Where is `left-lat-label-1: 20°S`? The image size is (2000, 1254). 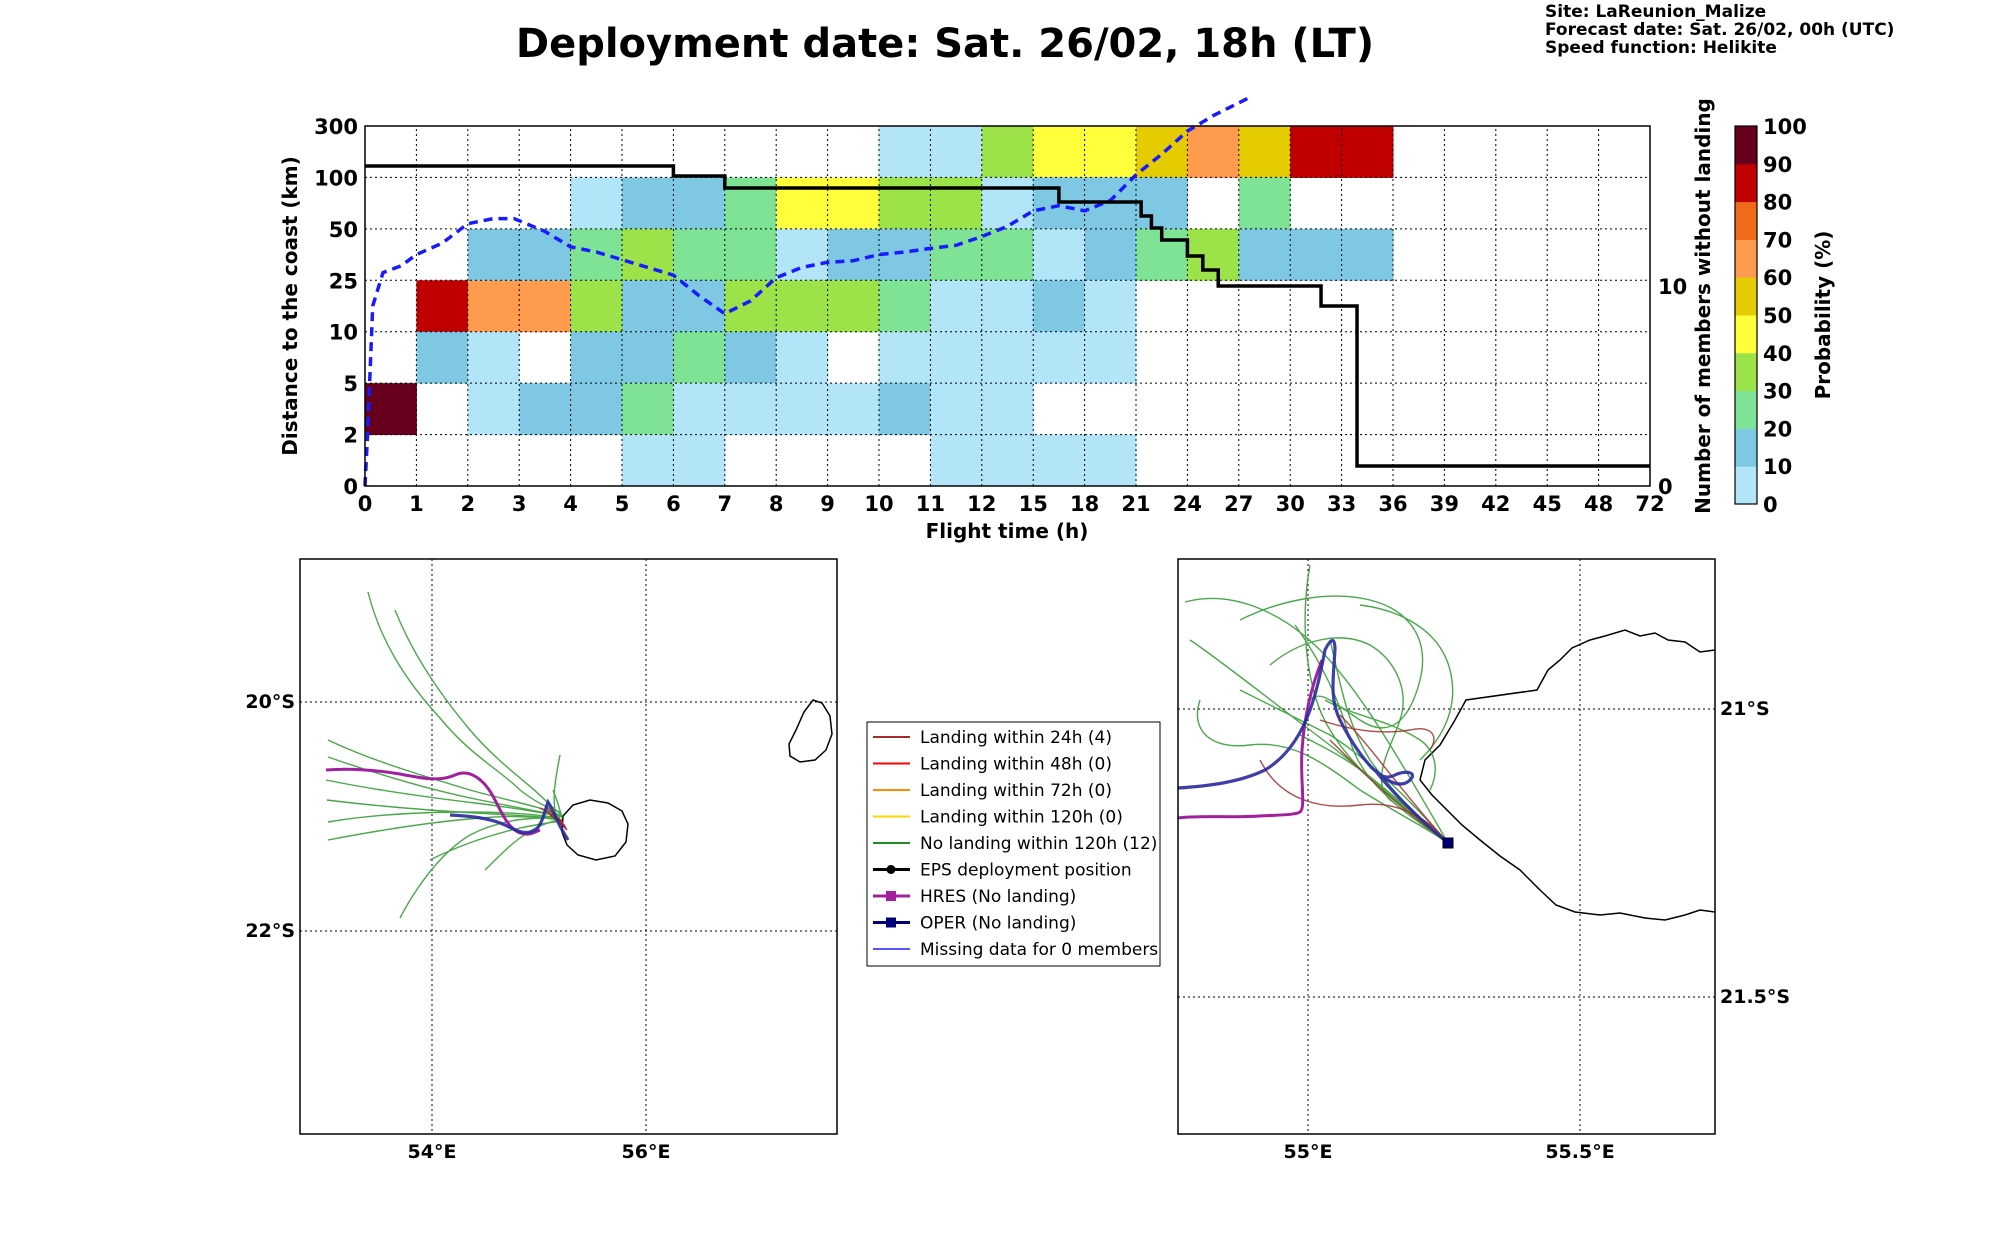 left-lat-label-1: 20°S is located at coordinates (270, 702).